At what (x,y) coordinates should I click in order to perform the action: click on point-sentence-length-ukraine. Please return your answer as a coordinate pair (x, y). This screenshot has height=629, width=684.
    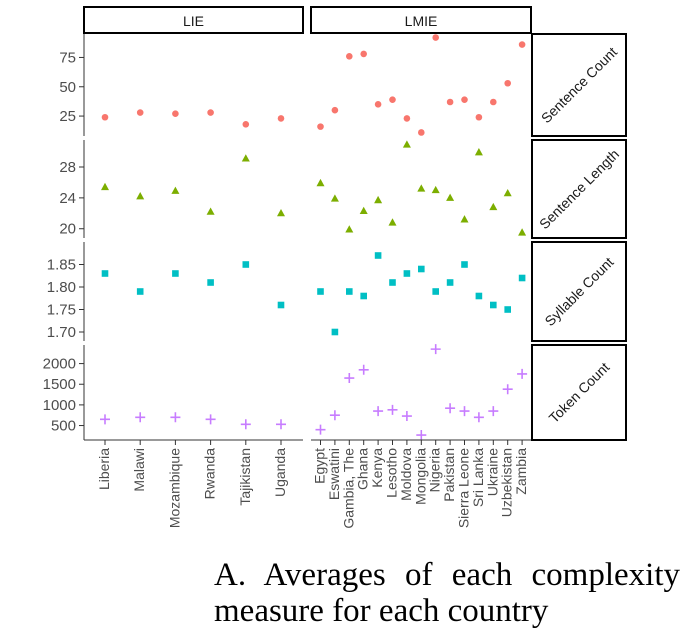
    Looking at the image, I should click on (493, 206).